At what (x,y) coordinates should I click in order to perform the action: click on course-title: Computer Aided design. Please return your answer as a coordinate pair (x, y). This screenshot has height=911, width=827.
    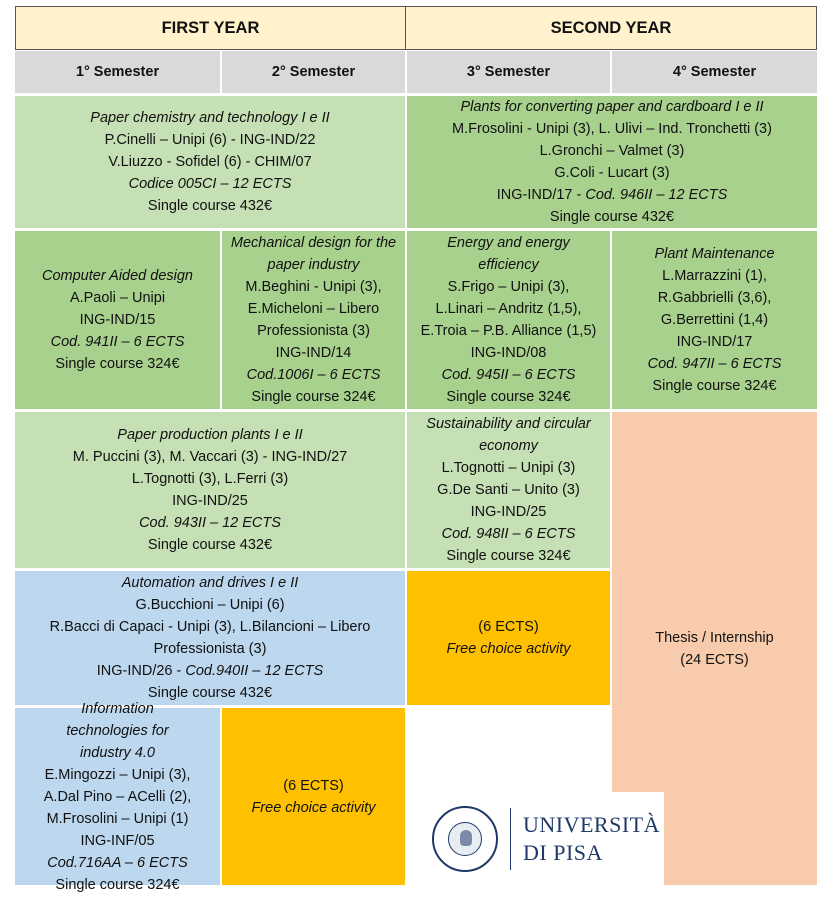
    Looking at the image, I should click on (117, 276).